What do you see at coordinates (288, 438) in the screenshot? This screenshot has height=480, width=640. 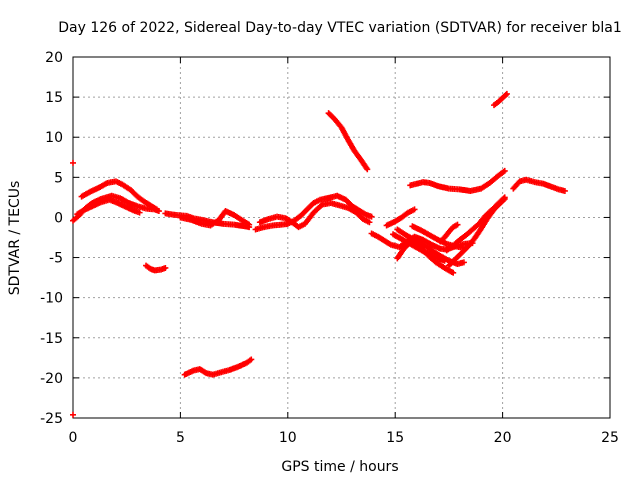 I see `x-tick-label: 10` at bounding box center [288, 438].